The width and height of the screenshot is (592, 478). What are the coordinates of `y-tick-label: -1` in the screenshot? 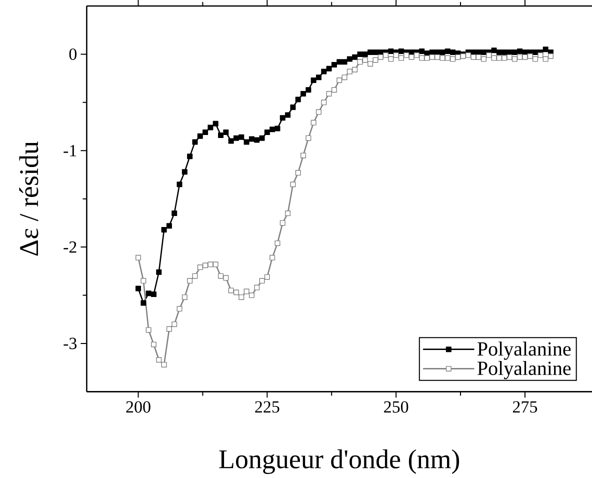 It's located at (70, 150).